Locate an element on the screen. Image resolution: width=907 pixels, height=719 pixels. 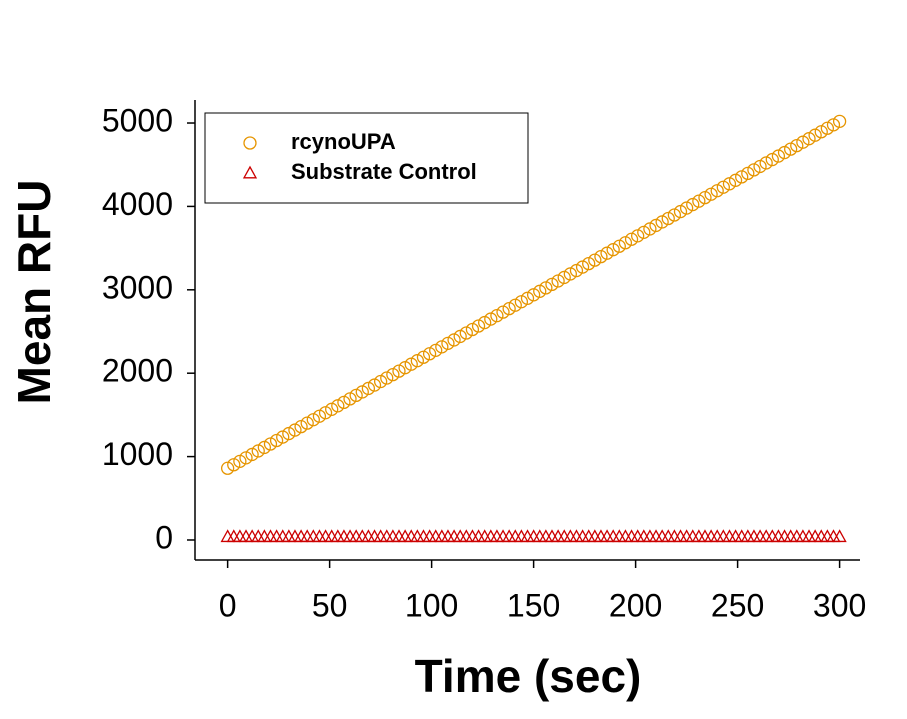
x-tick-label: 250 is located at coordinates (737, 605).